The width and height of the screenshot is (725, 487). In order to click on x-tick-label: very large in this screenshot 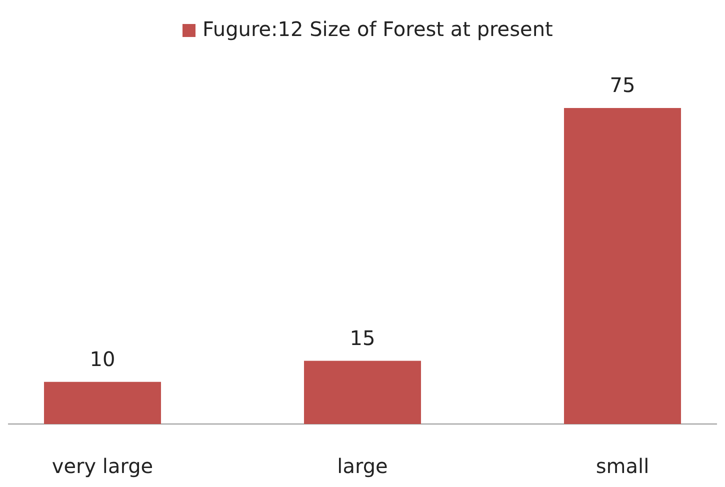, I will do `click(103, 466)`.